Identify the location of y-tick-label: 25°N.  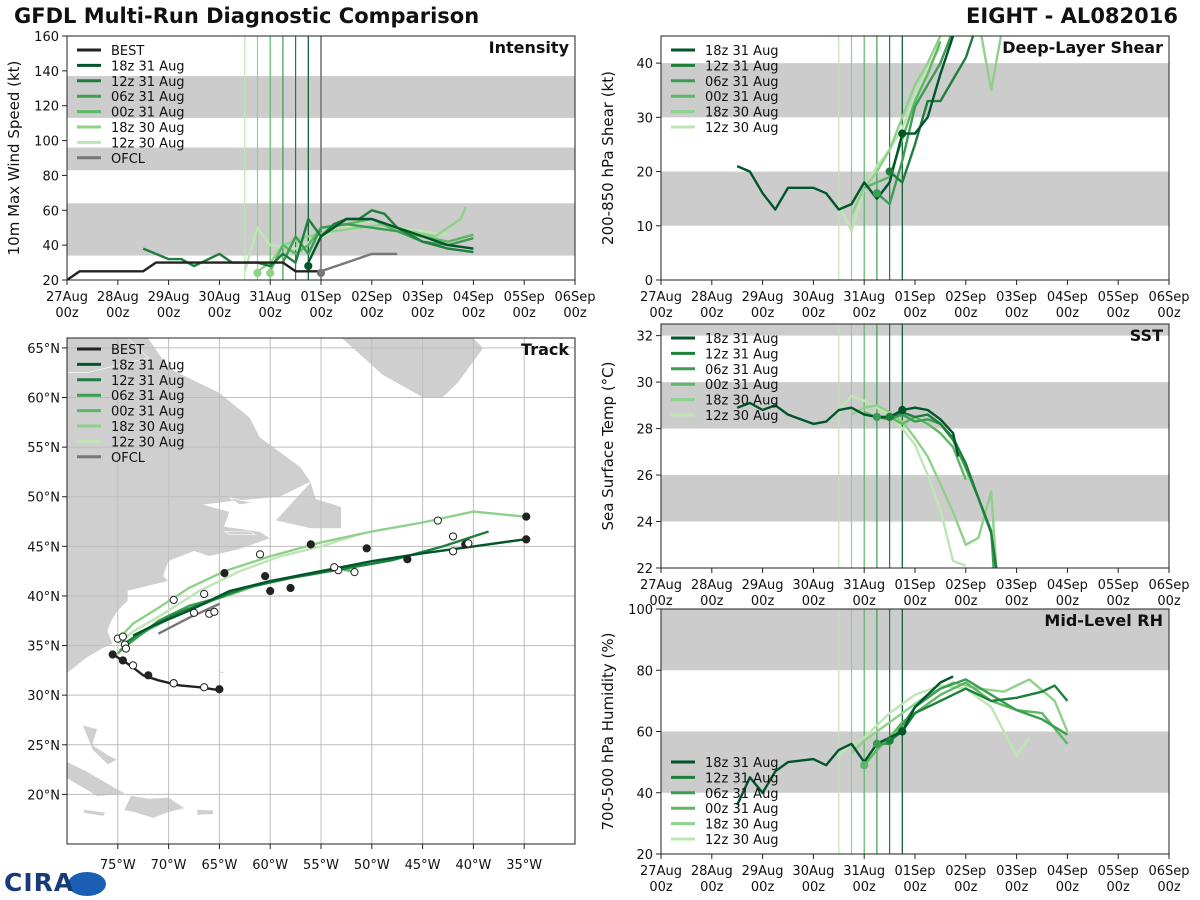
(43, 746).